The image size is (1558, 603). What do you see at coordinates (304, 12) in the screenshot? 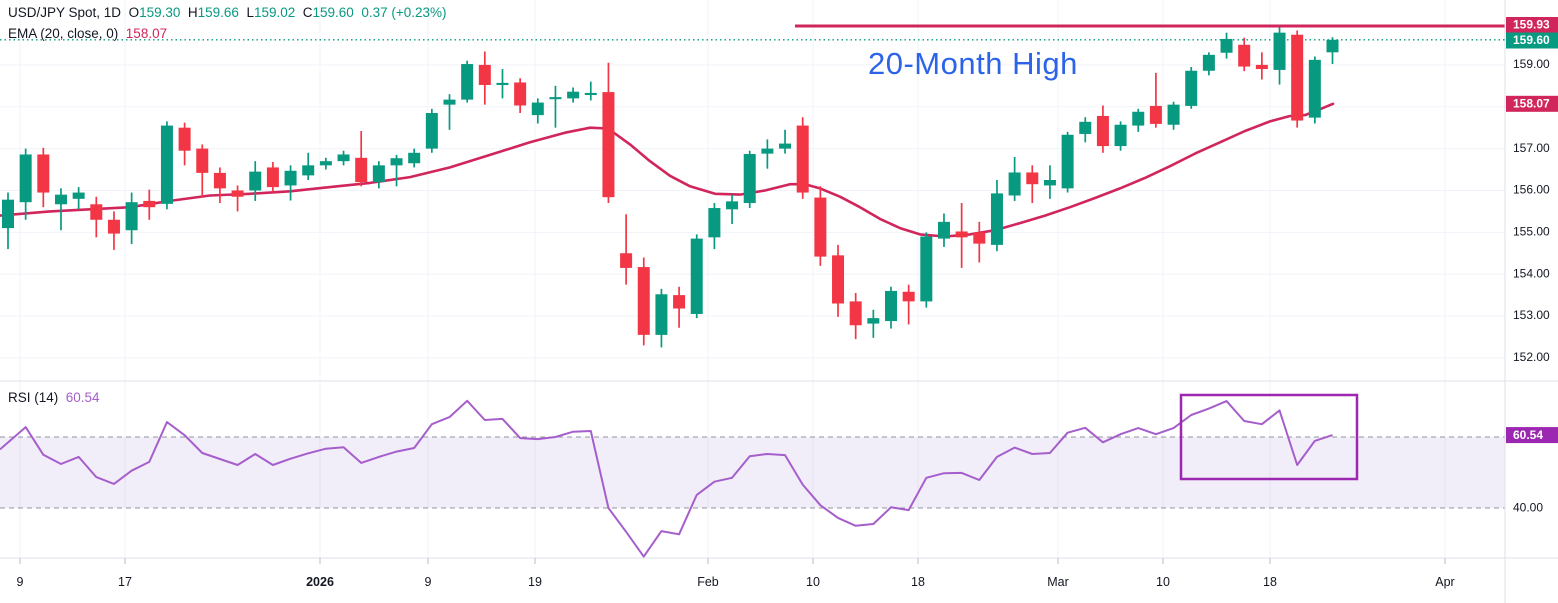
I see `legend-line1-part: C` at bounding box center [304, 12].